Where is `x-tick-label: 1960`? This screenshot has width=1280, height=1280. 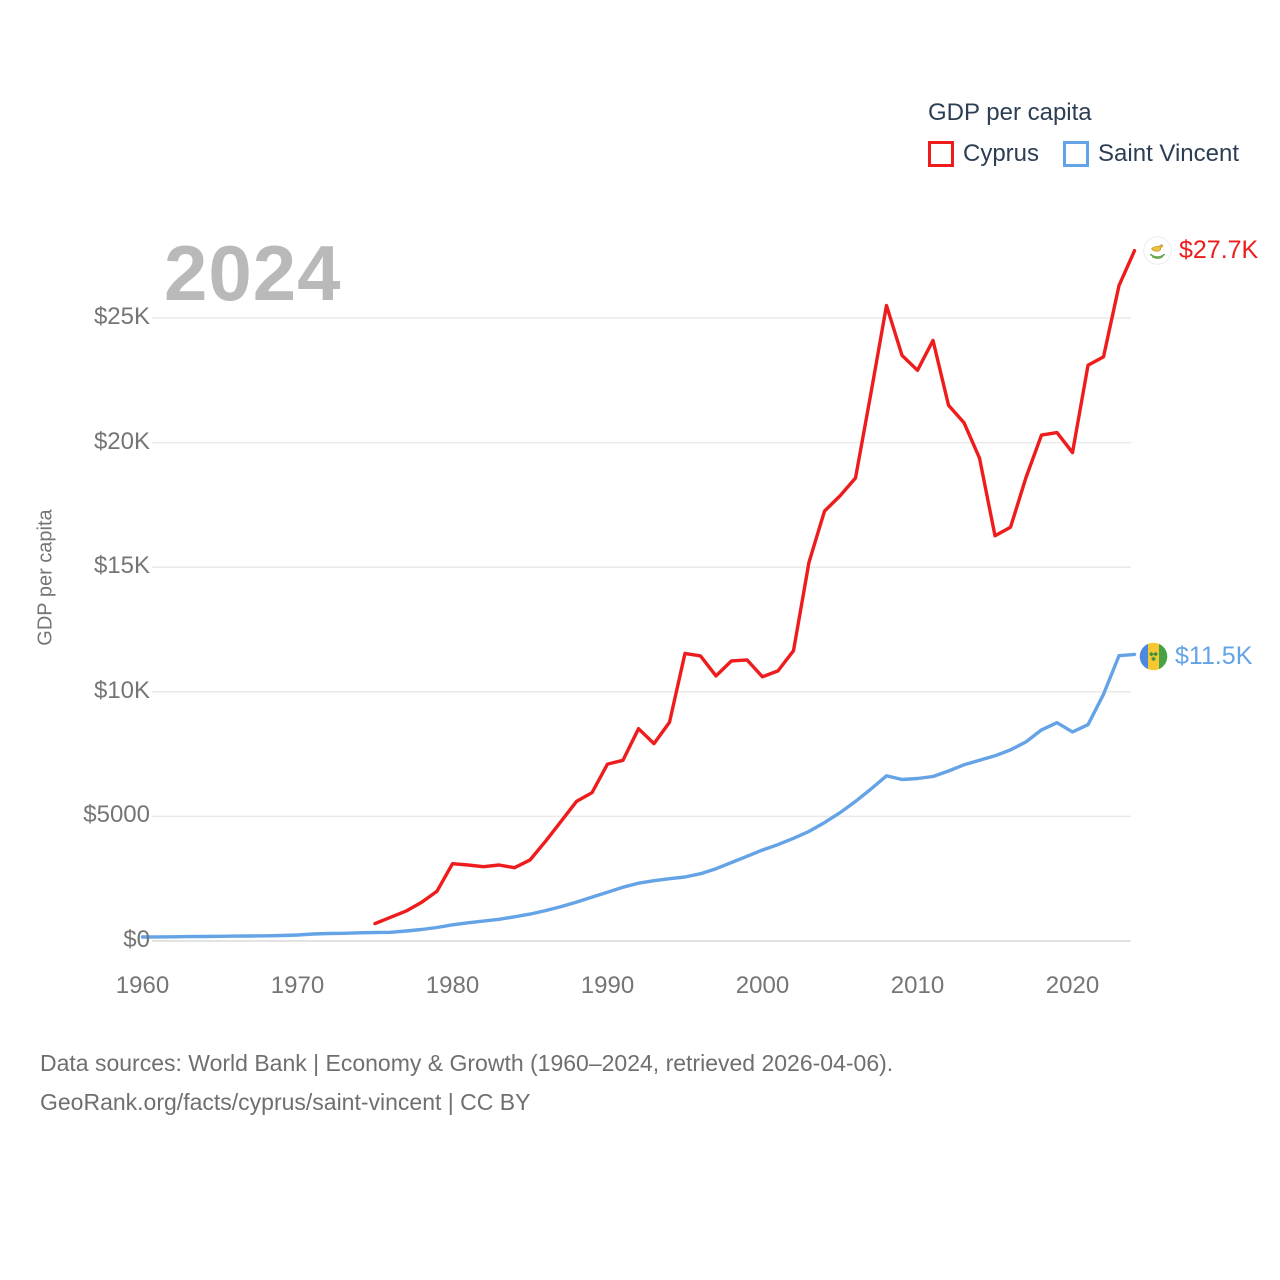
x-tick-label: 1960 is located at coordinates (142, 985).